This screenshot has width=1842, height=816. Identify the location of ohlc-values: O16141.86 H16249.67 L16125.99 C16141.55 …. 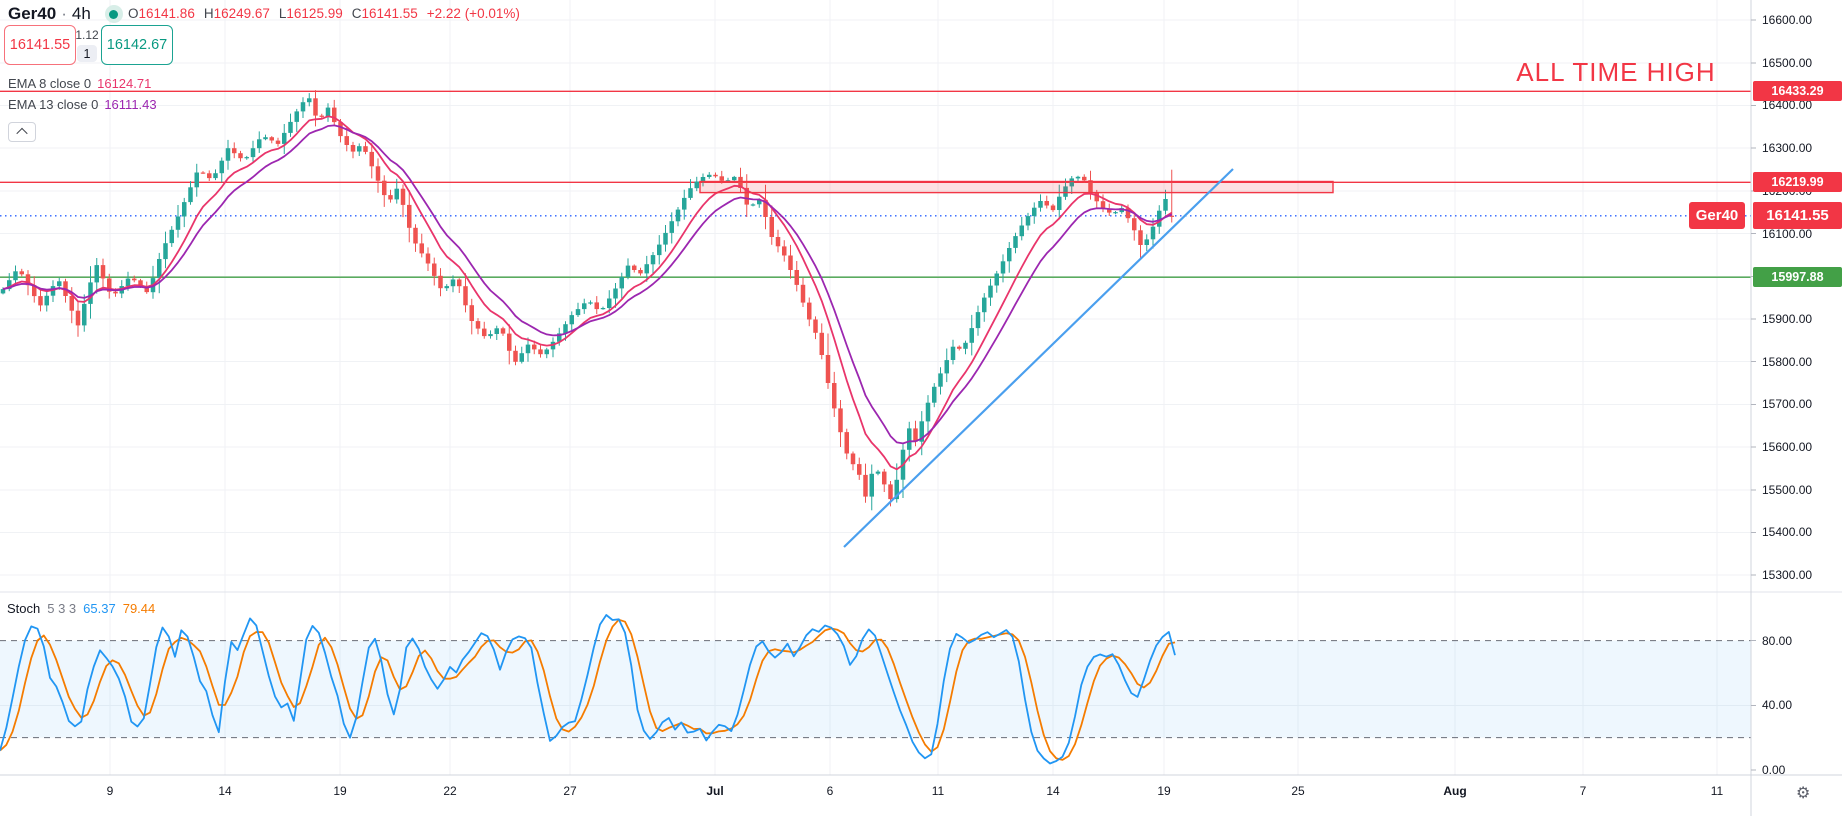
(324, 13).